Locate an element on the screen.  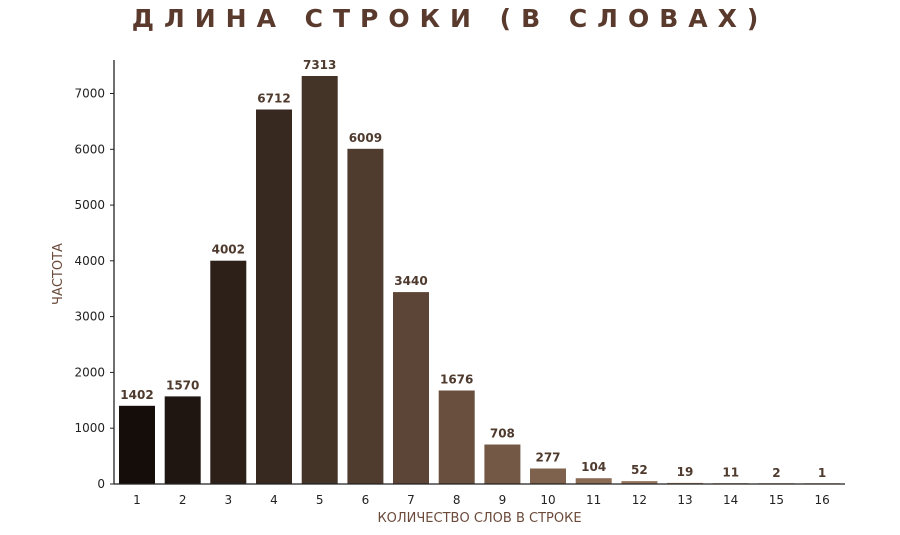
x-tick-label-9: 9 is located at coordinates (503, 500).